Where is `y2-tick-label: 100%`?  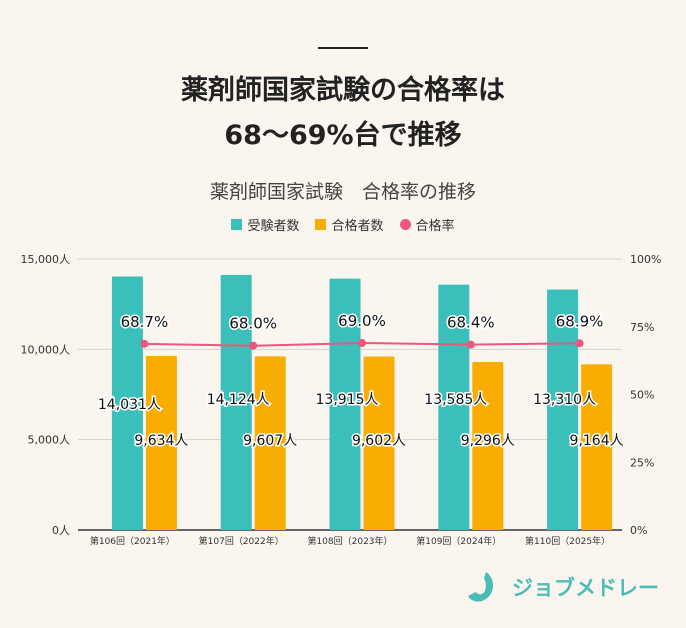
y2-tick-label: 100% is located at coordinates (645, 259).